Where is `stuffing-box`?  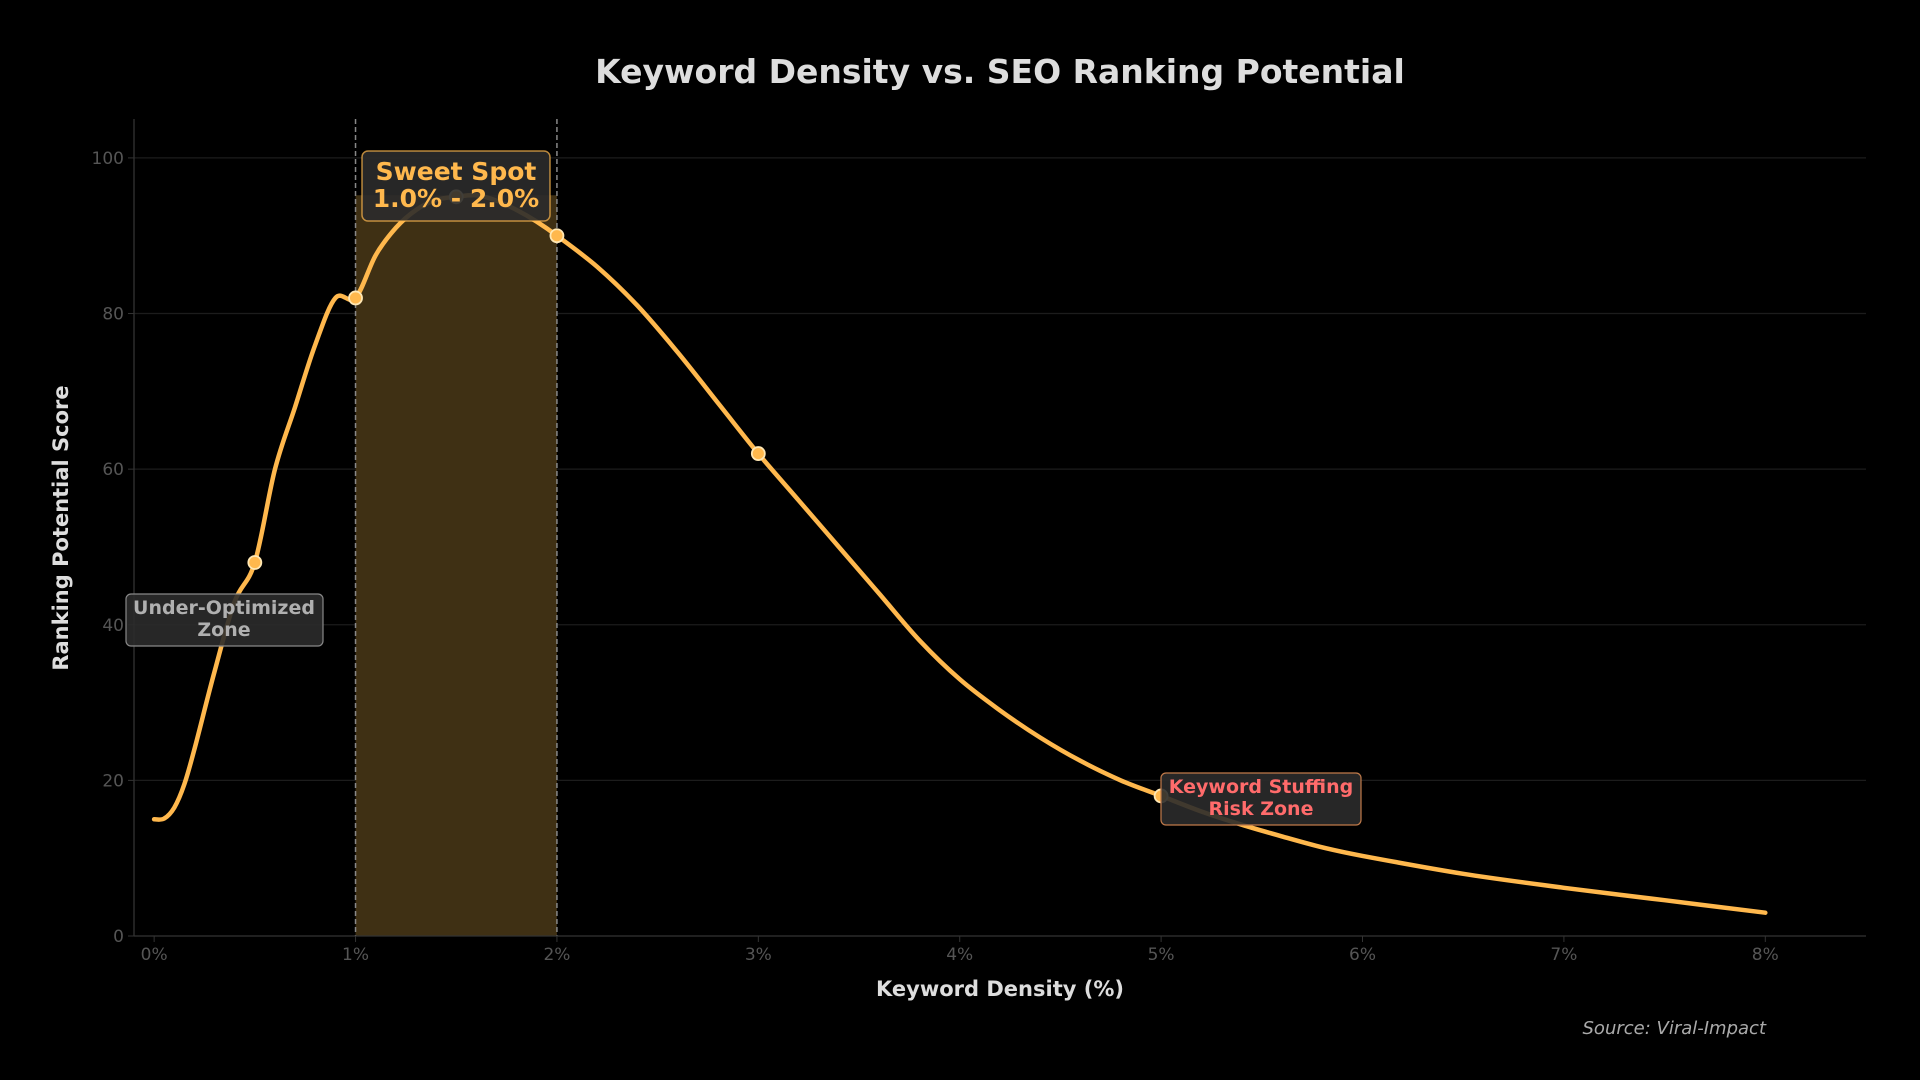
stuffing-box is located at coordinates (1261, 799).